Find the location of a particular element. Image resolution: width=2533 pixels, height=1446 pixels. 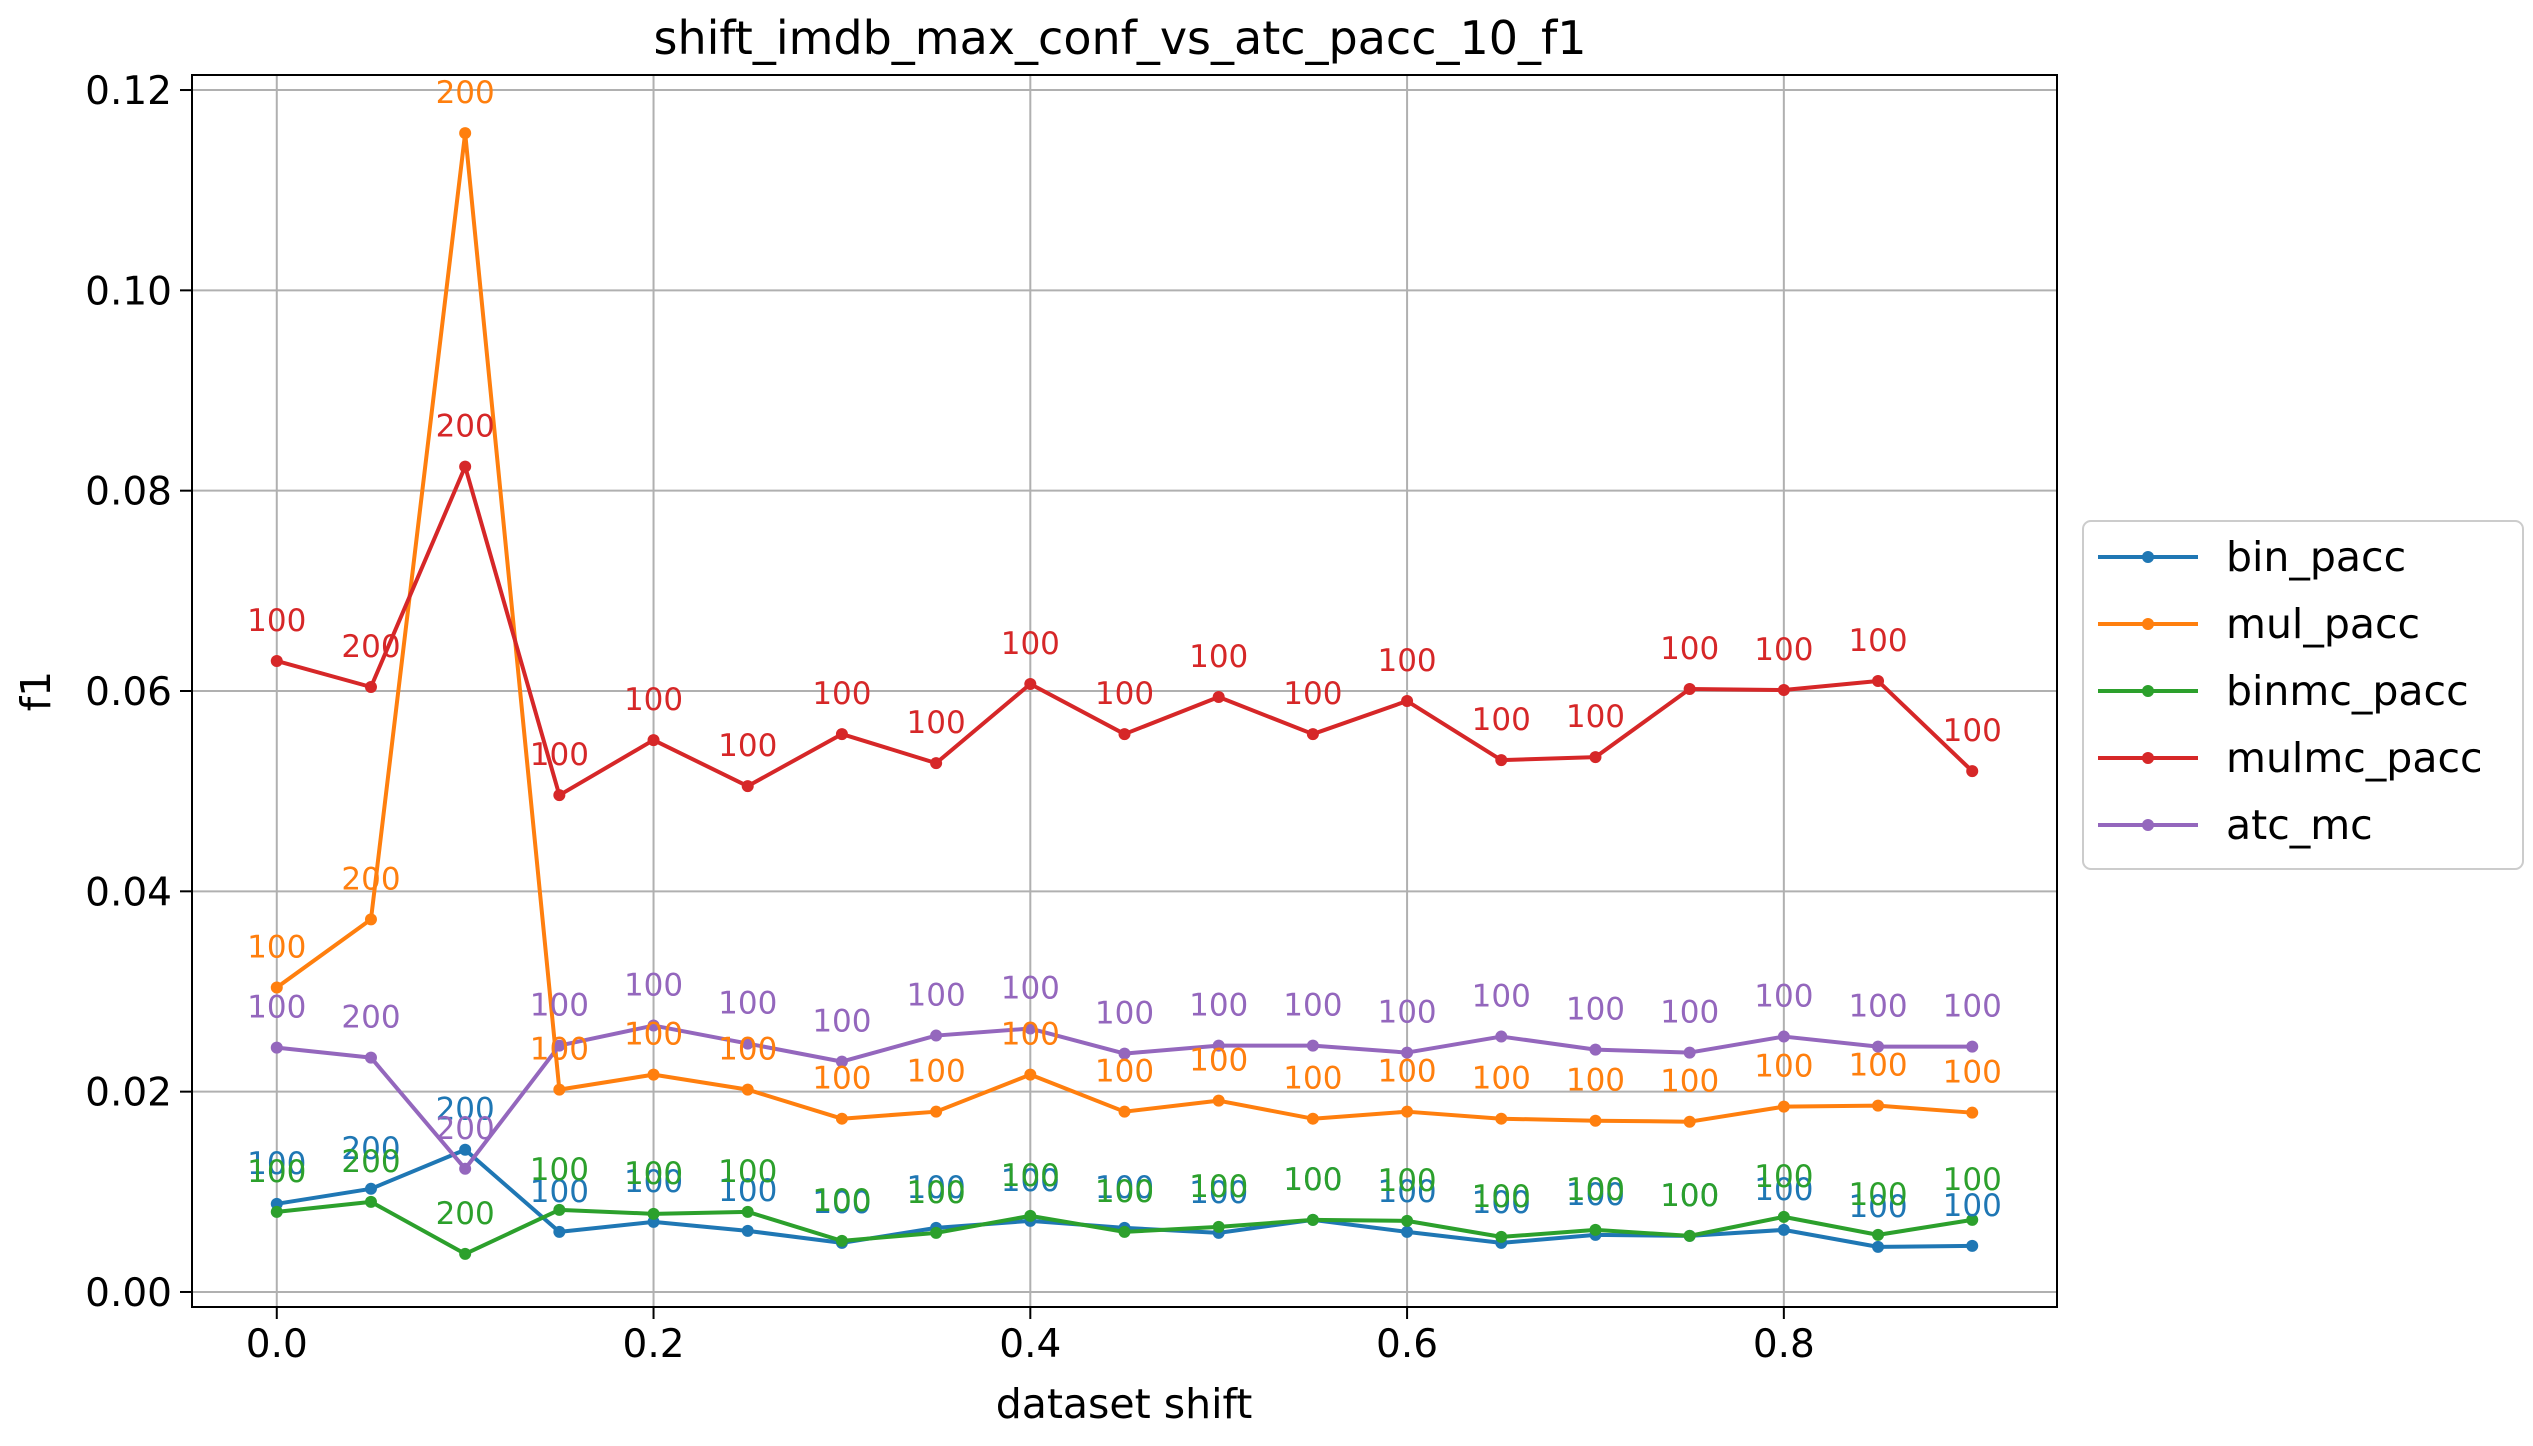

y-tick-label: 0.10 is located at coordinates (128, 291).